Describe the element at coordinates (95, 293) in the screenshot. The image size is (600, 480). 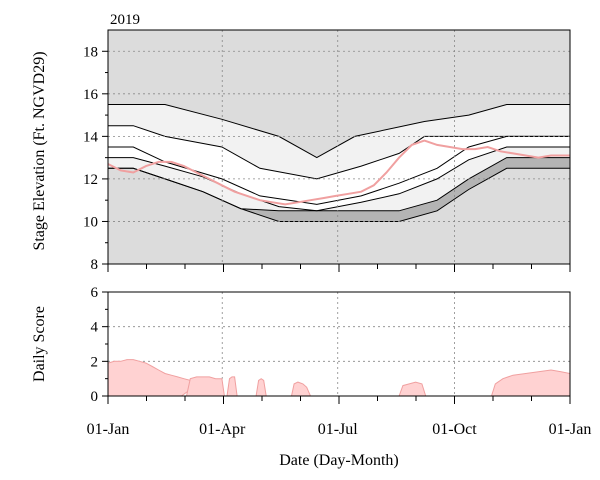
I see `score-ytick-label-3: 6` at that location.